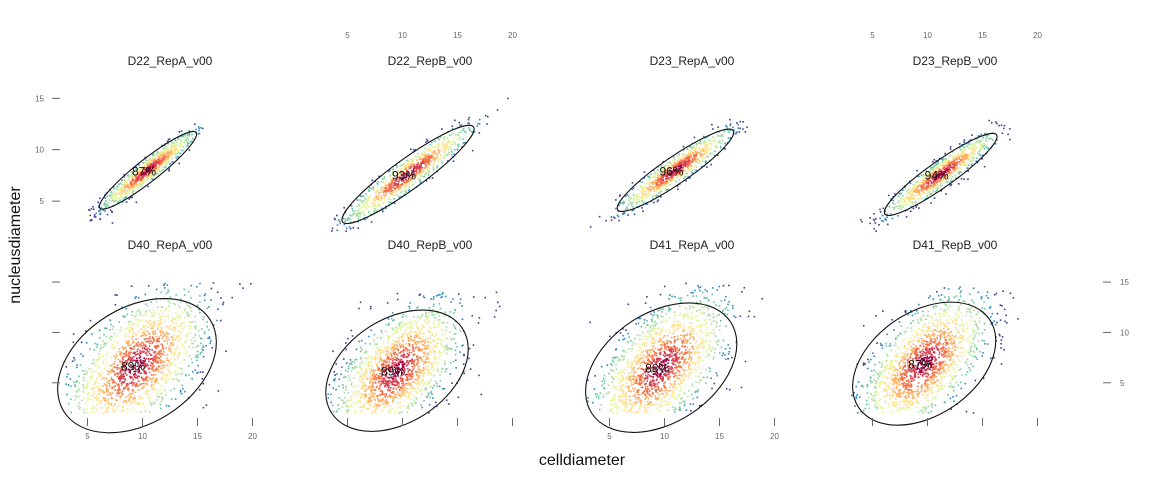 The image size is (1152, 480). Describe the element at coordinates (148, 170) in the screenshot. I see `confidence-ellipse` at that location.